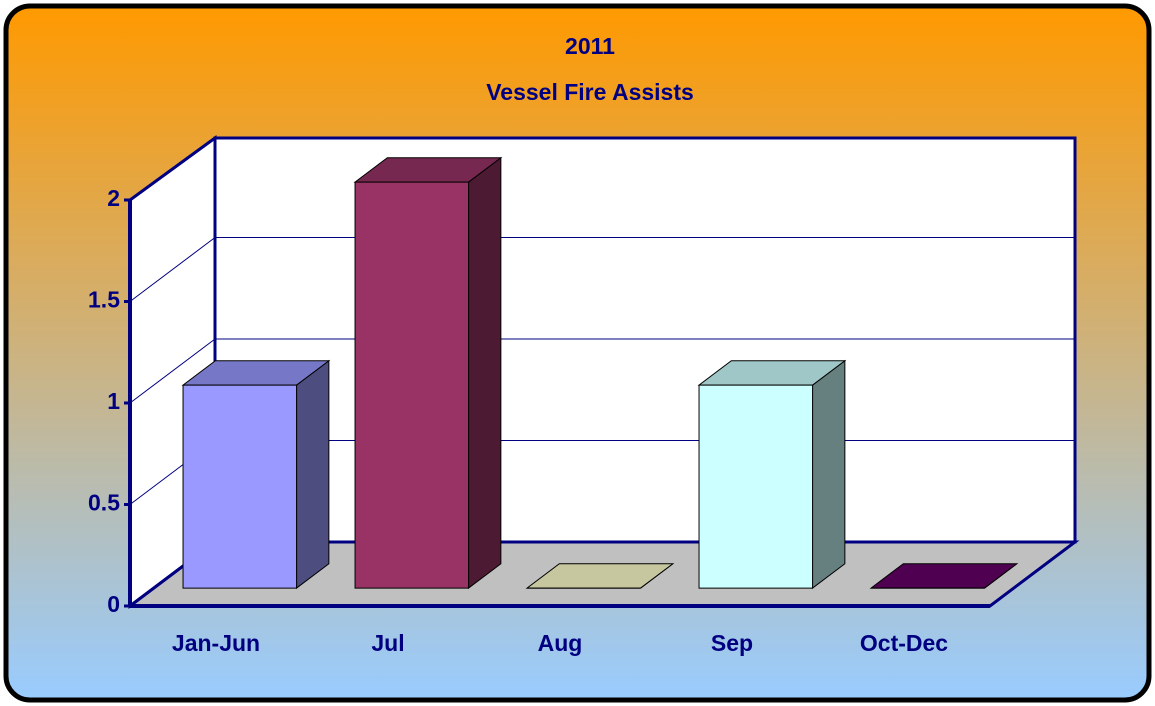 Image resolution: width=1155 pixels, height=706 pixels. I want to click on x-tick-label: Jan-Jun, so click(216, 643).